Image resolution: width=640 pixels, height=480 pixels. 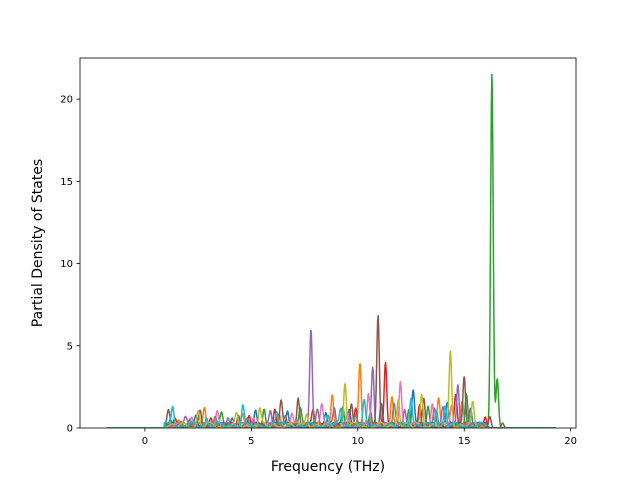 What do you see at coordinates (328, 467) in the screenshot?
I see `x-axis-label: Frequency (THz)` at bounding box center [328, 467].